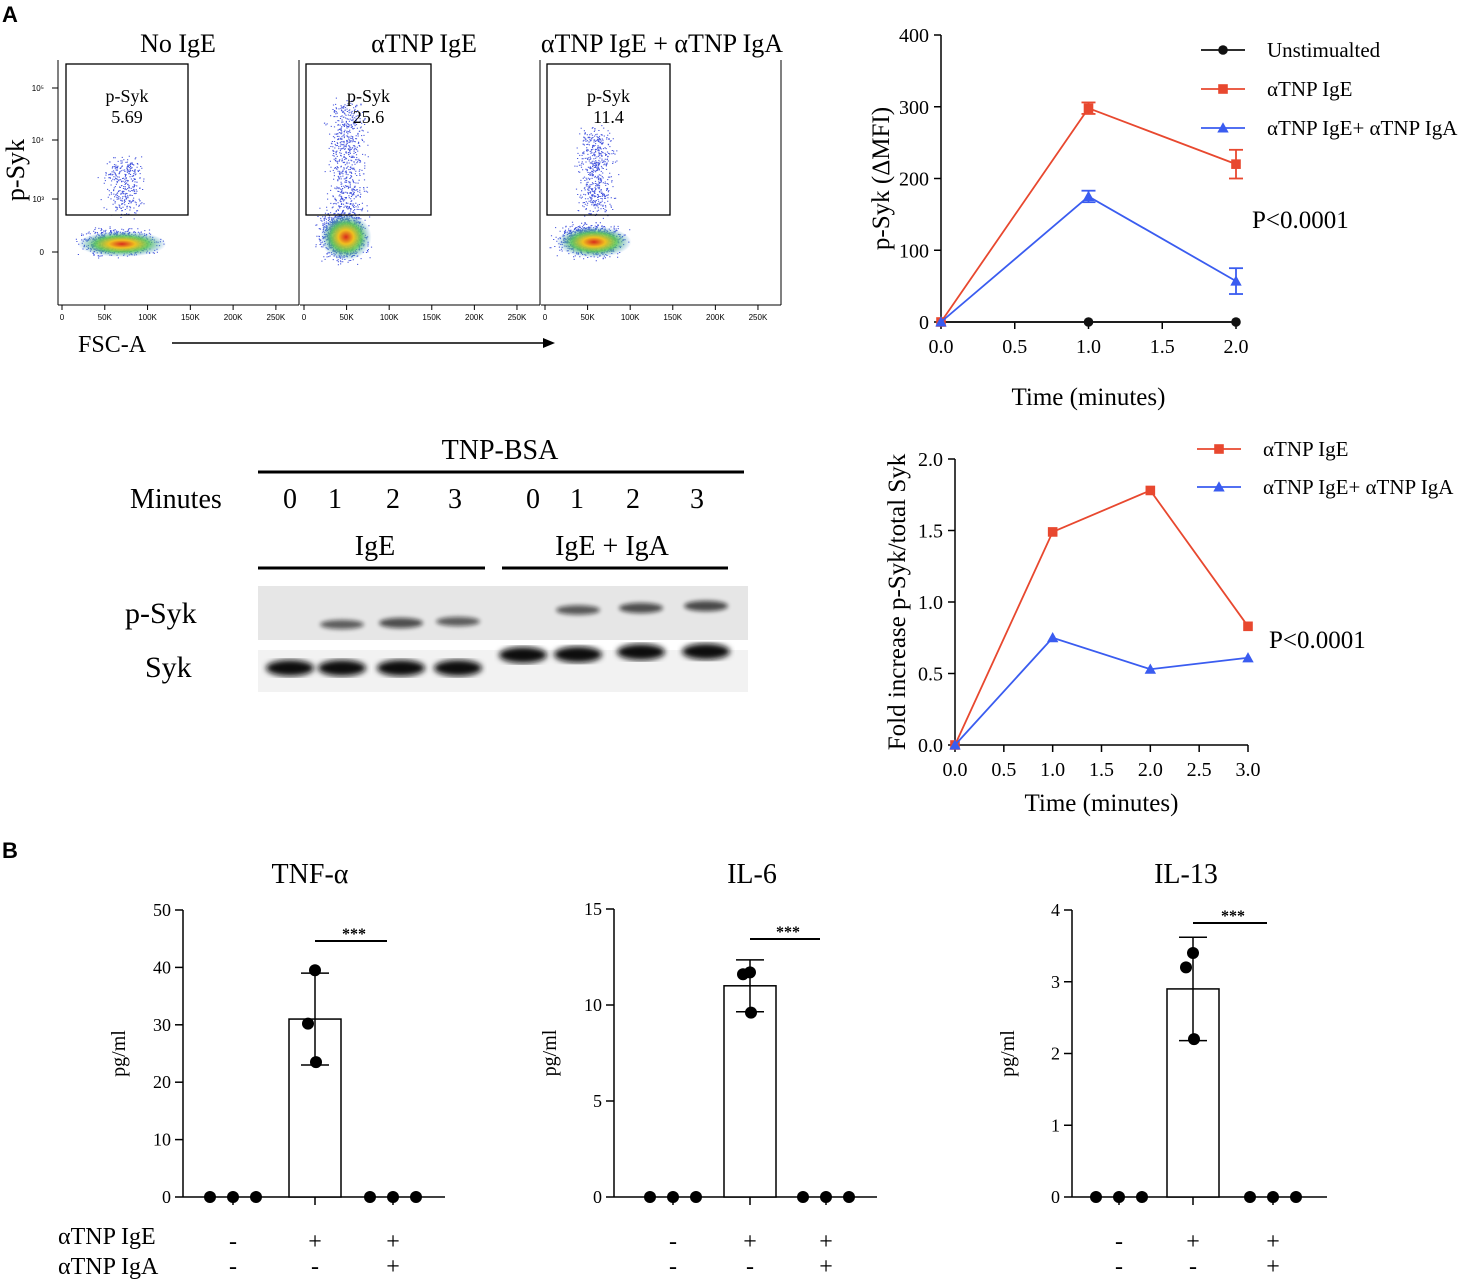  I want to click on flow-panel-title: αTNP IgE + αTNP IgA, so click(662, 43).